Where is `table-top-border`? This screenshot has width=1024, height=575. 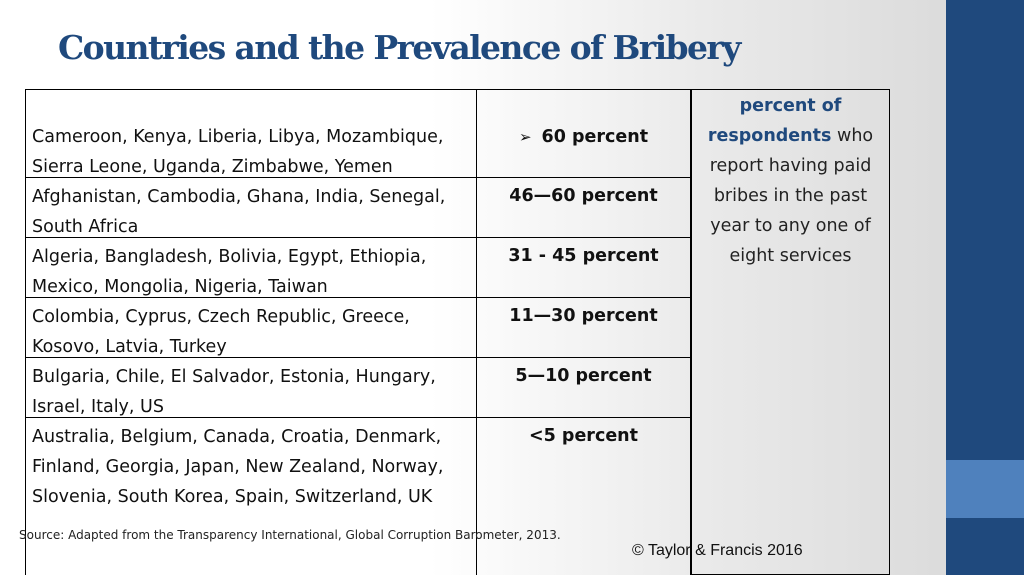 table-top-border is located at coordinates (457, 89).